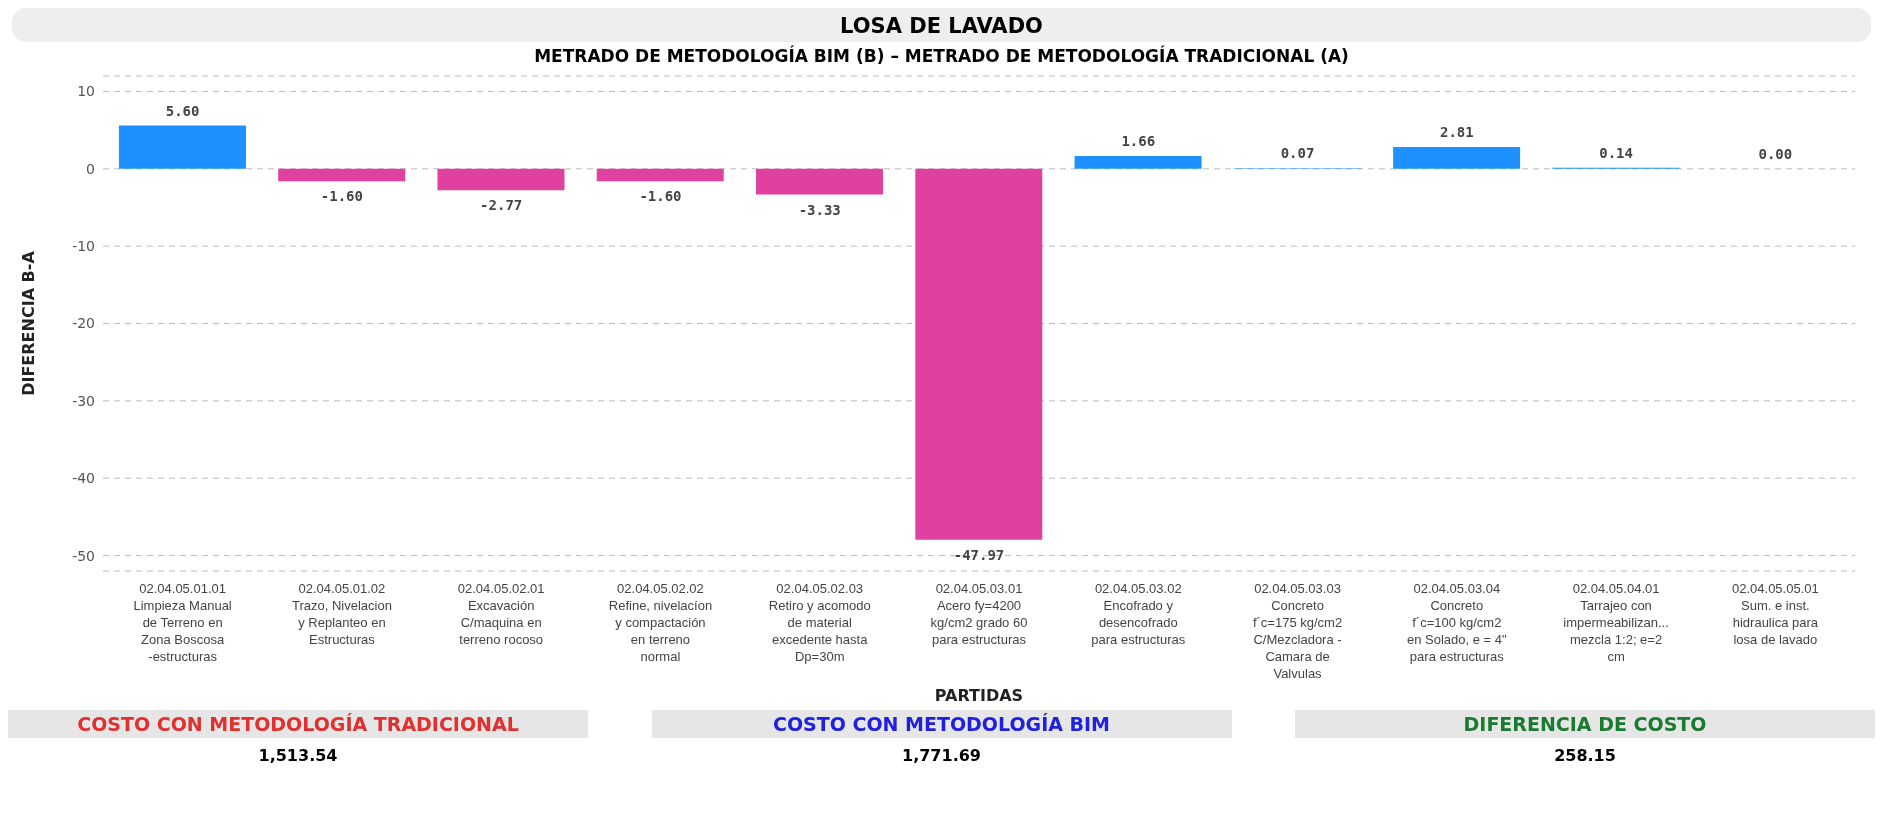 The width and height of the screenshot is (1883, 821). I want to click on data-label: -3.33, so click(819, 209).